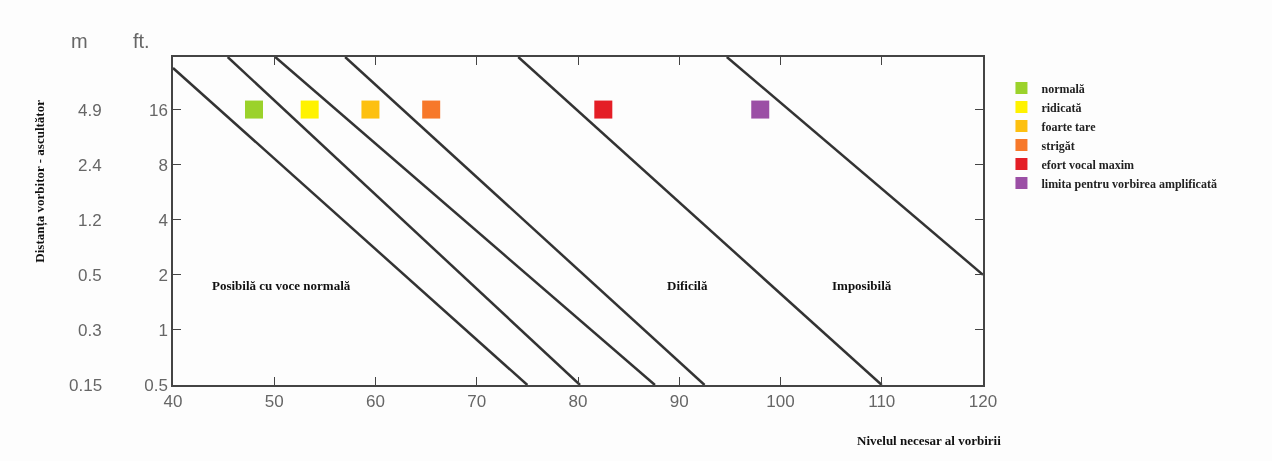  Describe the element at coordinates (375, 402) in the screenshot. I see `x-tick-label: 60` at that location.